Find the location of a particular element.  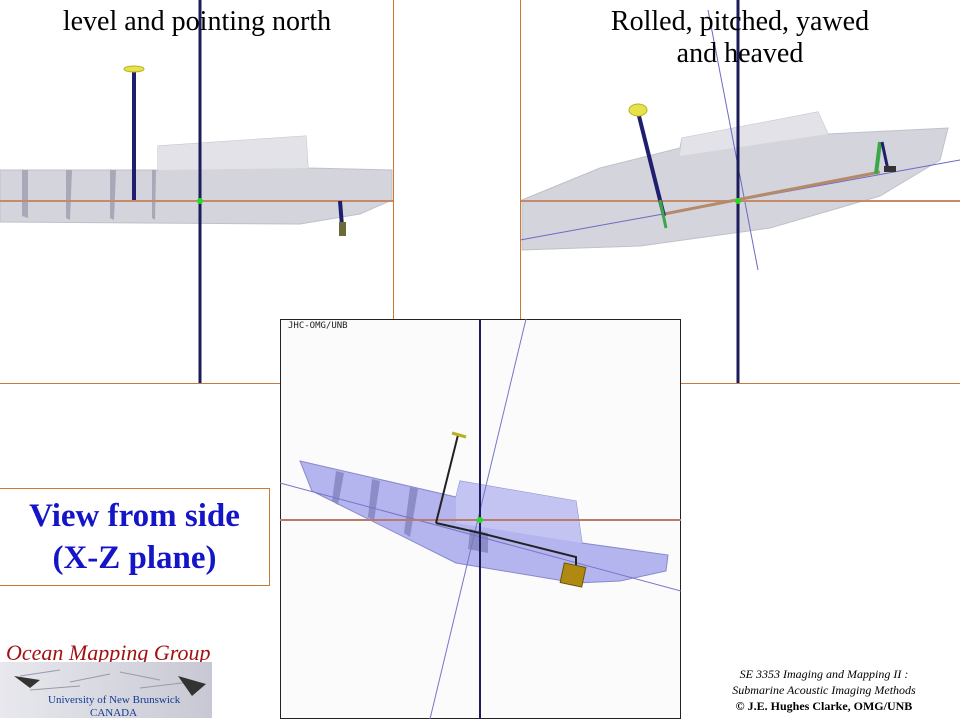

view-label-box: View from side (X-Z plane) is located at coordinates (135, 537).